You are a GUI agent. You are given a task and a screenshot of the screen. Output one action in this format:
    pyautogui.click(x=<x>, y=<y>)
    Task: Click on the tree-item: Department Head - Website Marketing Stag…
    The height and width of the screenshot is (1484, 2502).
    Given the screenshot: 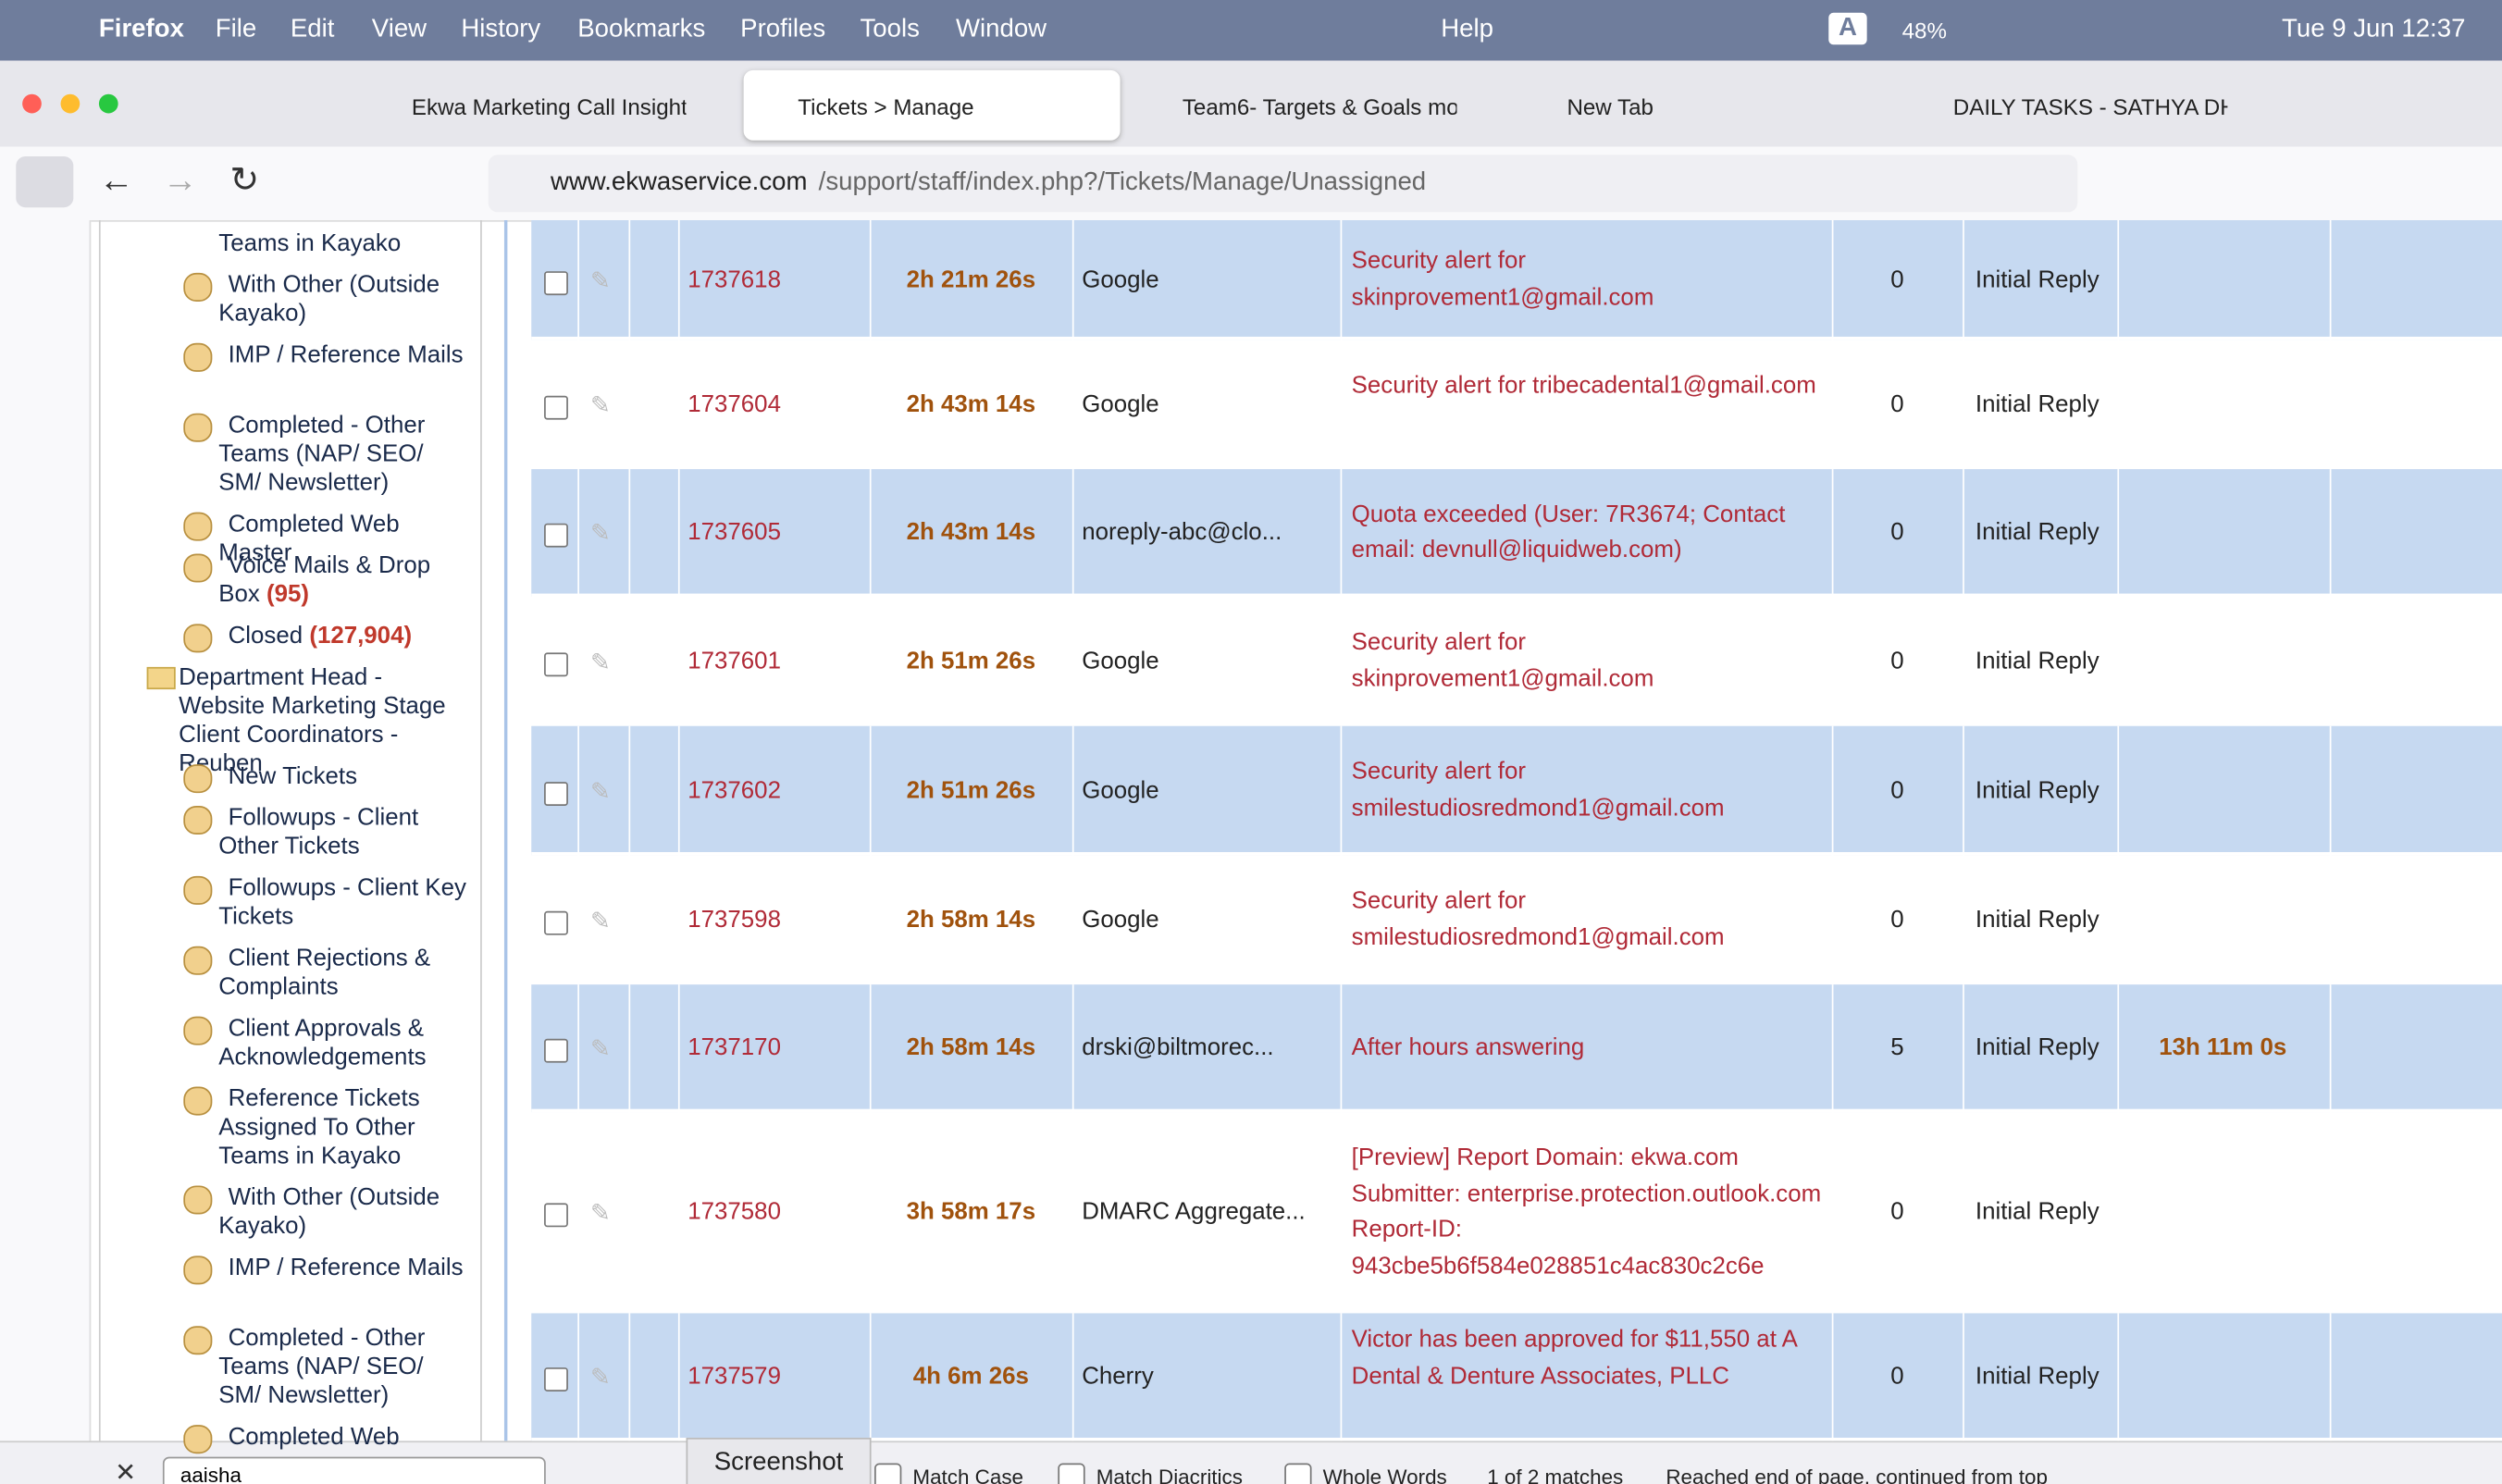 What is the action you would take?
    pyautogui.click(x=322, y=720)
    